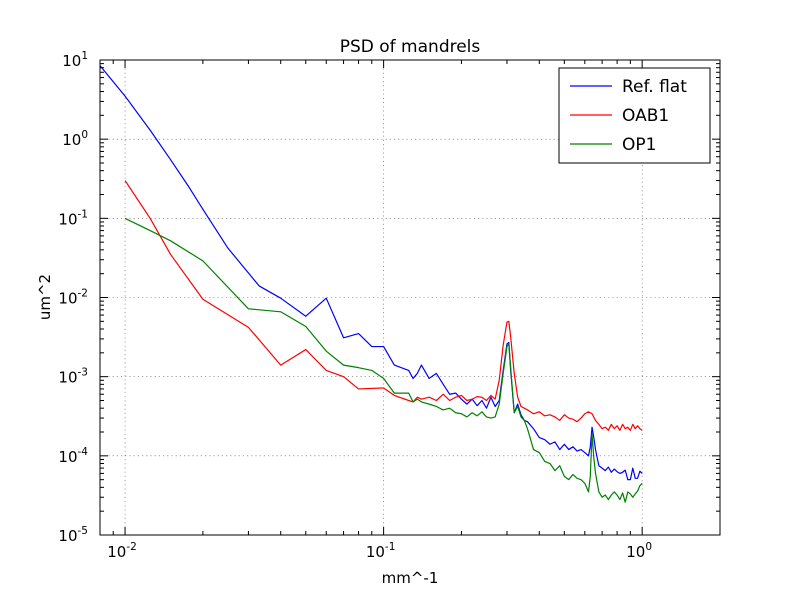 This screenshot has width=800, height=595. What do you see at coordinates (390, 547) in the screenshot?
I see `x-tick-exponent: -1` at bounding box center [390, 547].